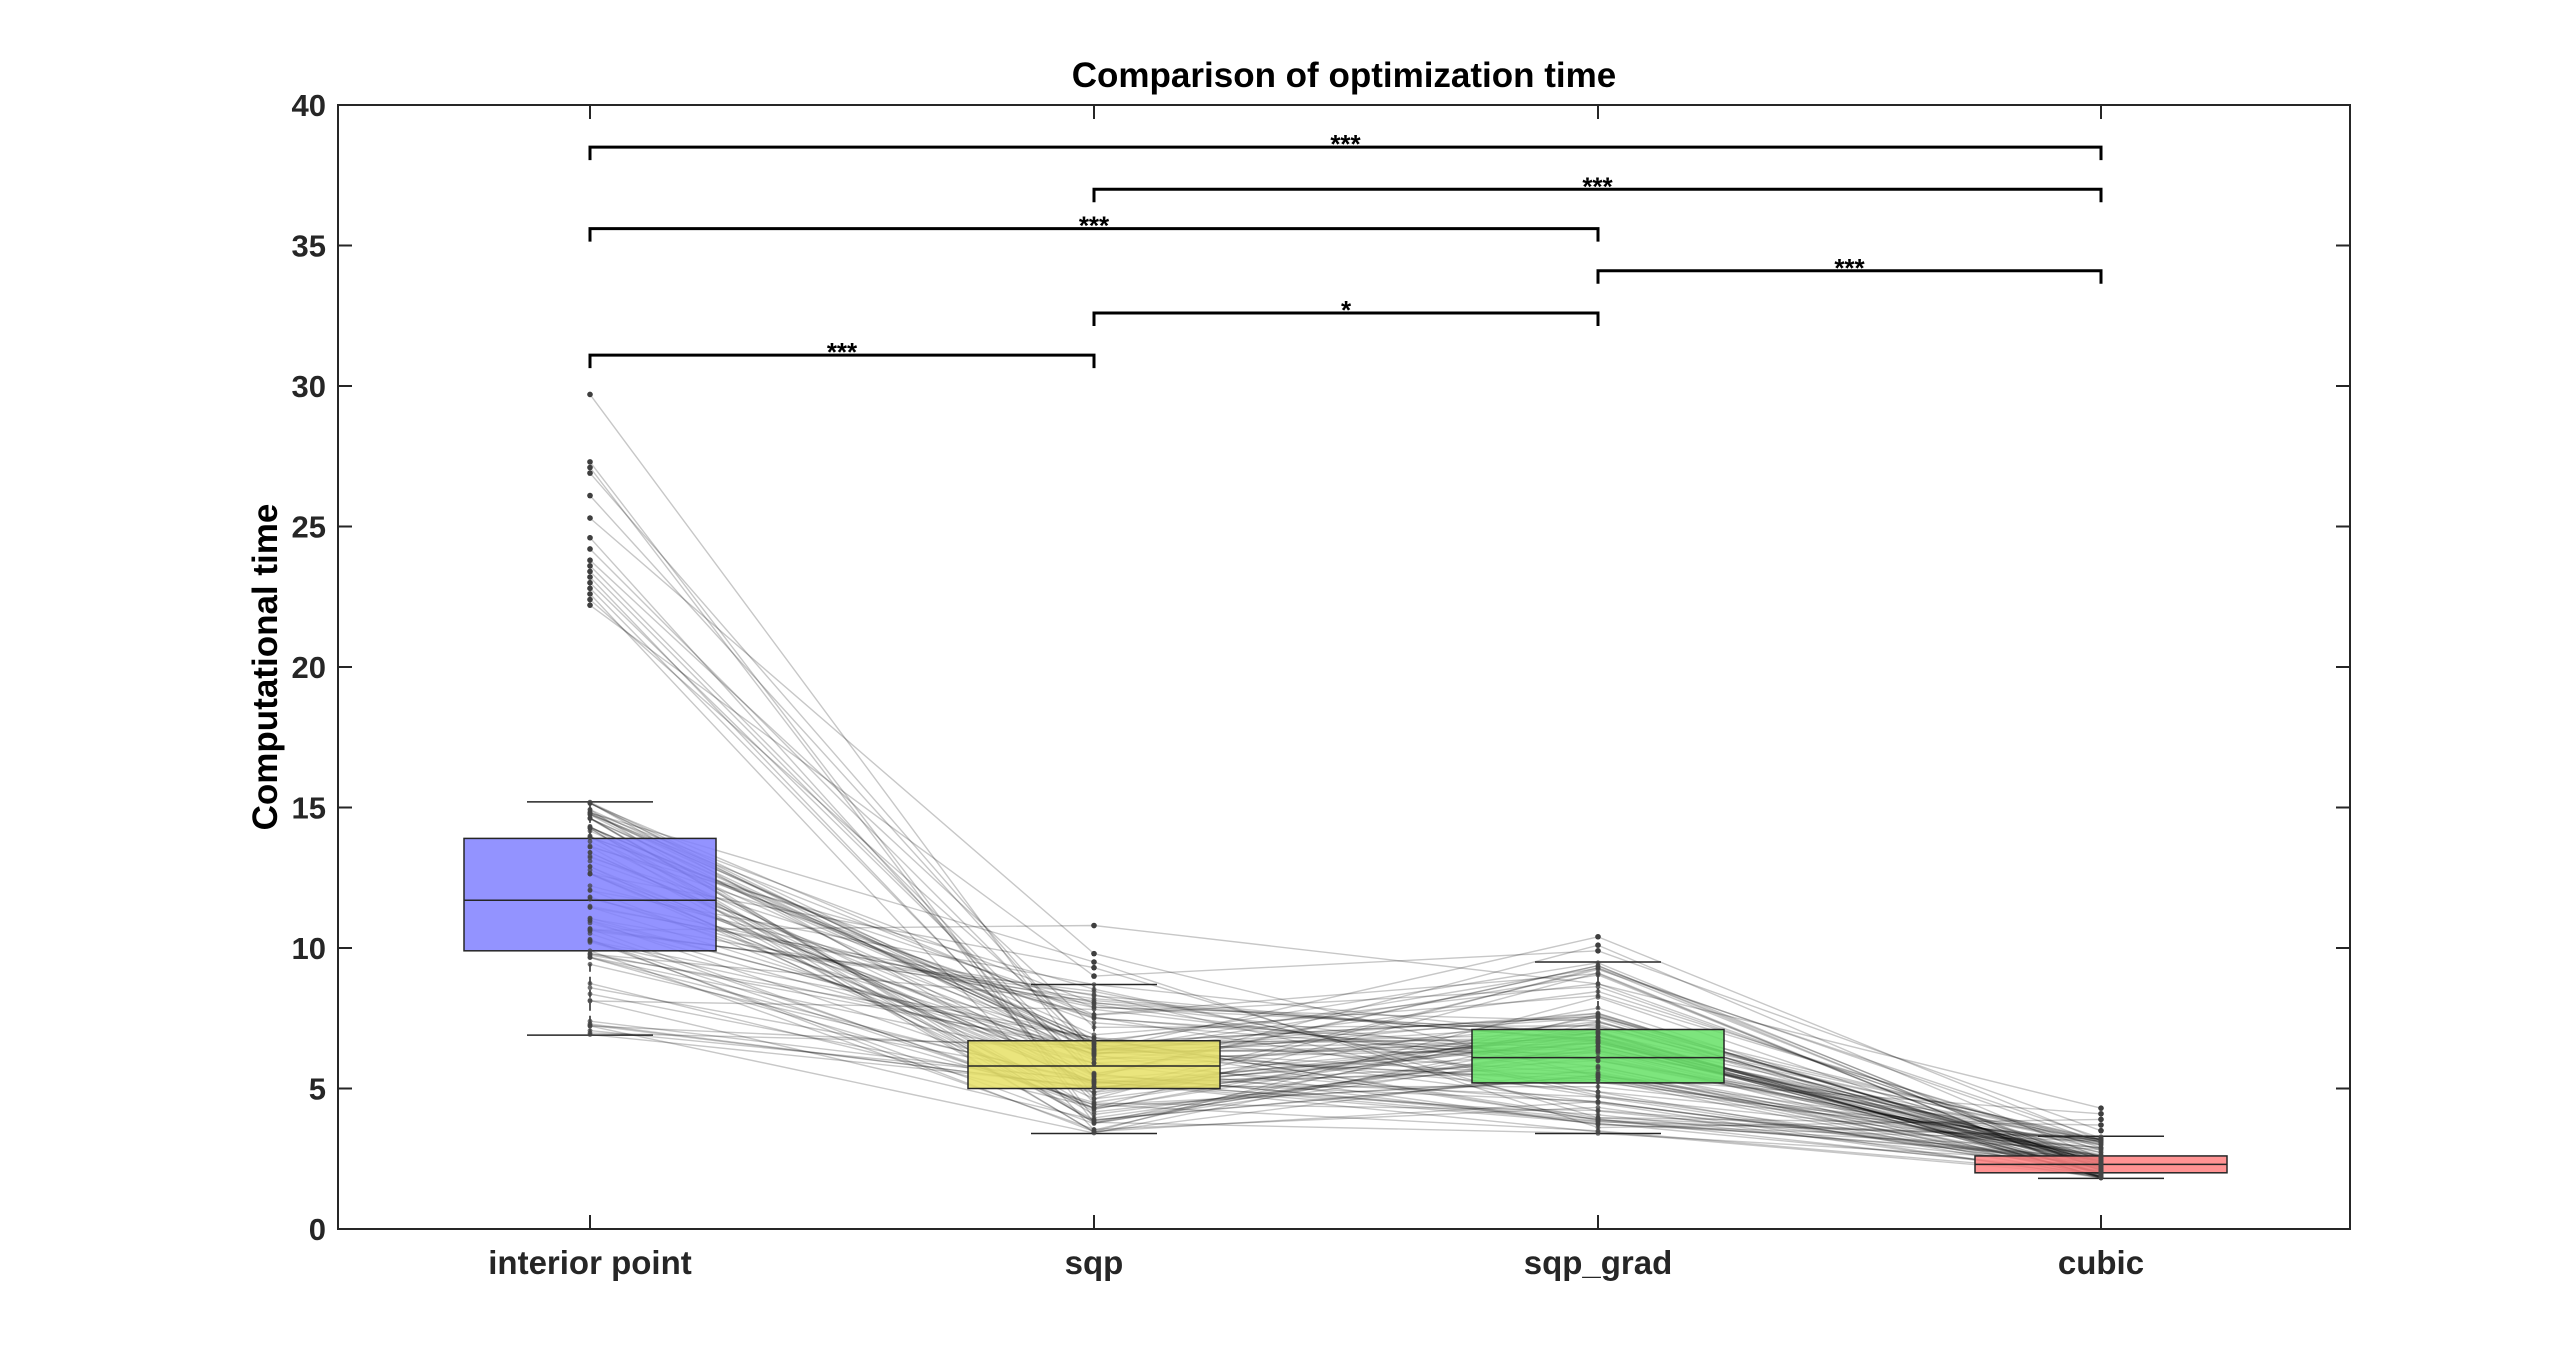  I want to click on x-tick-label: sqp, so click(1094, 1262).